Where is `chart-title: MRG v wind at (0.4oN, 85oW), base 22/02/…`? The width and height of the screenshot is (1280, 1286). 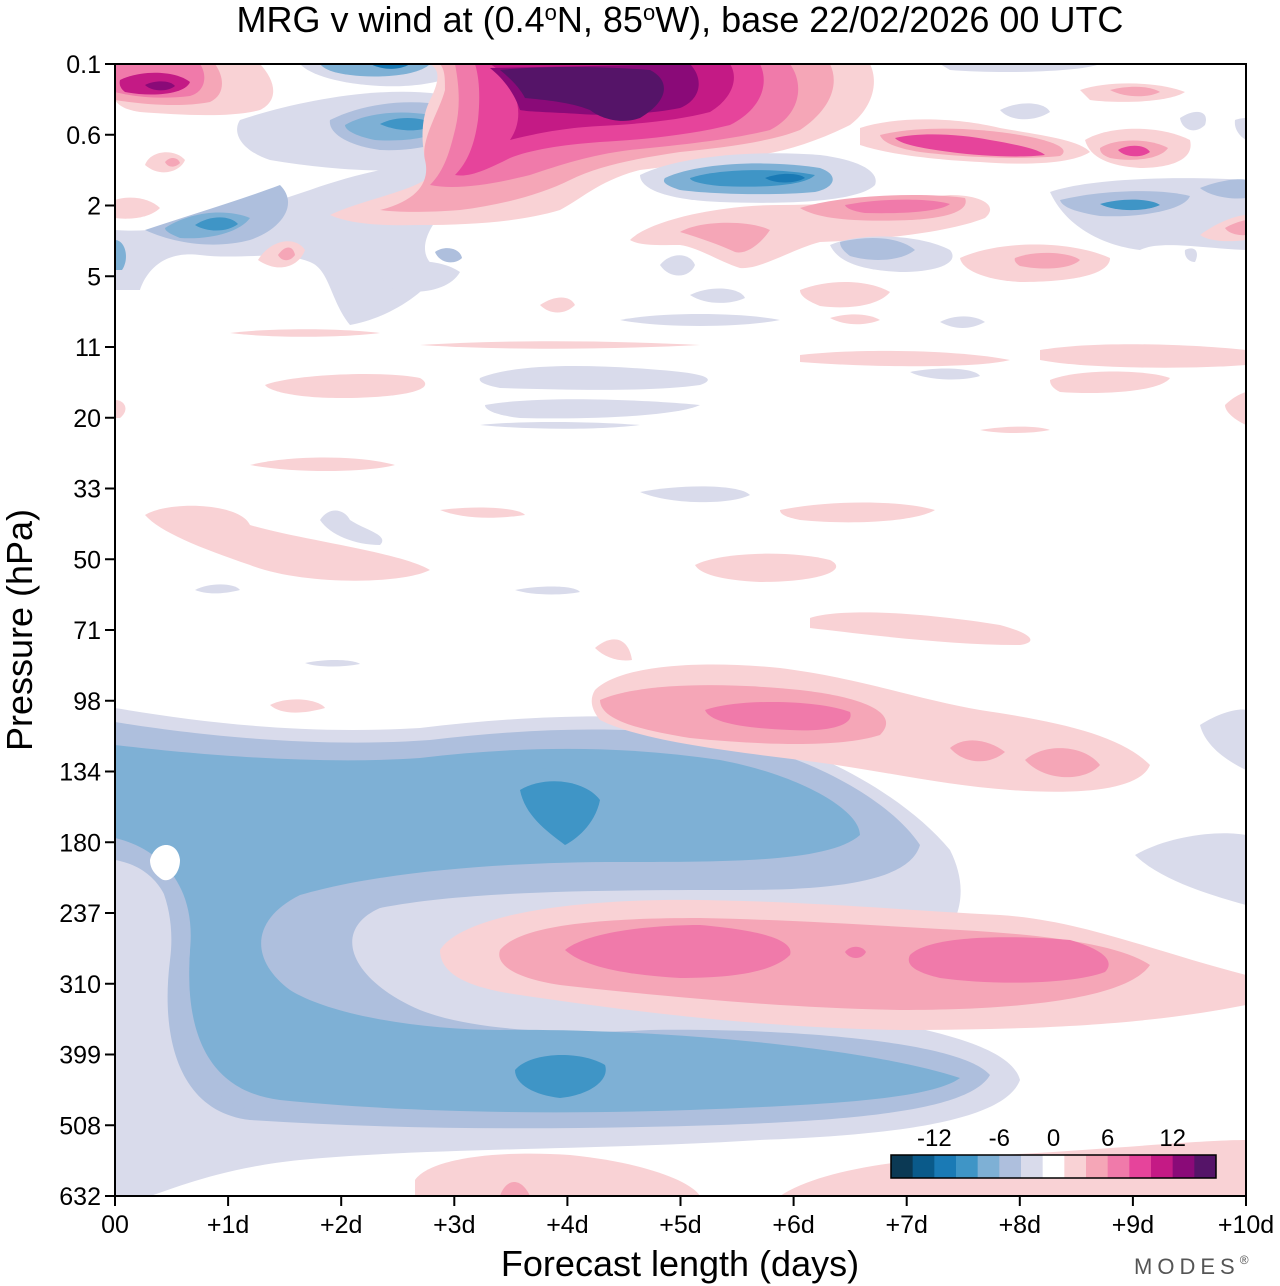
chart-title: MRG v wind at (0.4oN, 85oW), base 22/02/… is located at coordinates (680, 20).